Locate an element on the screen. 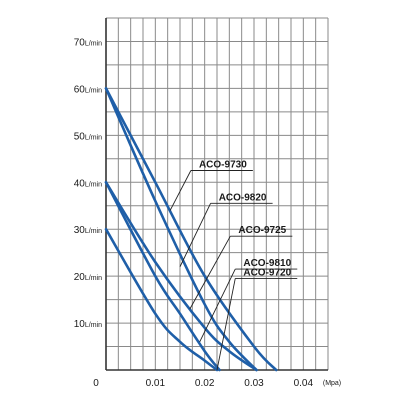  y-tick-label: 70L/min is located at coordinates (88, 42).